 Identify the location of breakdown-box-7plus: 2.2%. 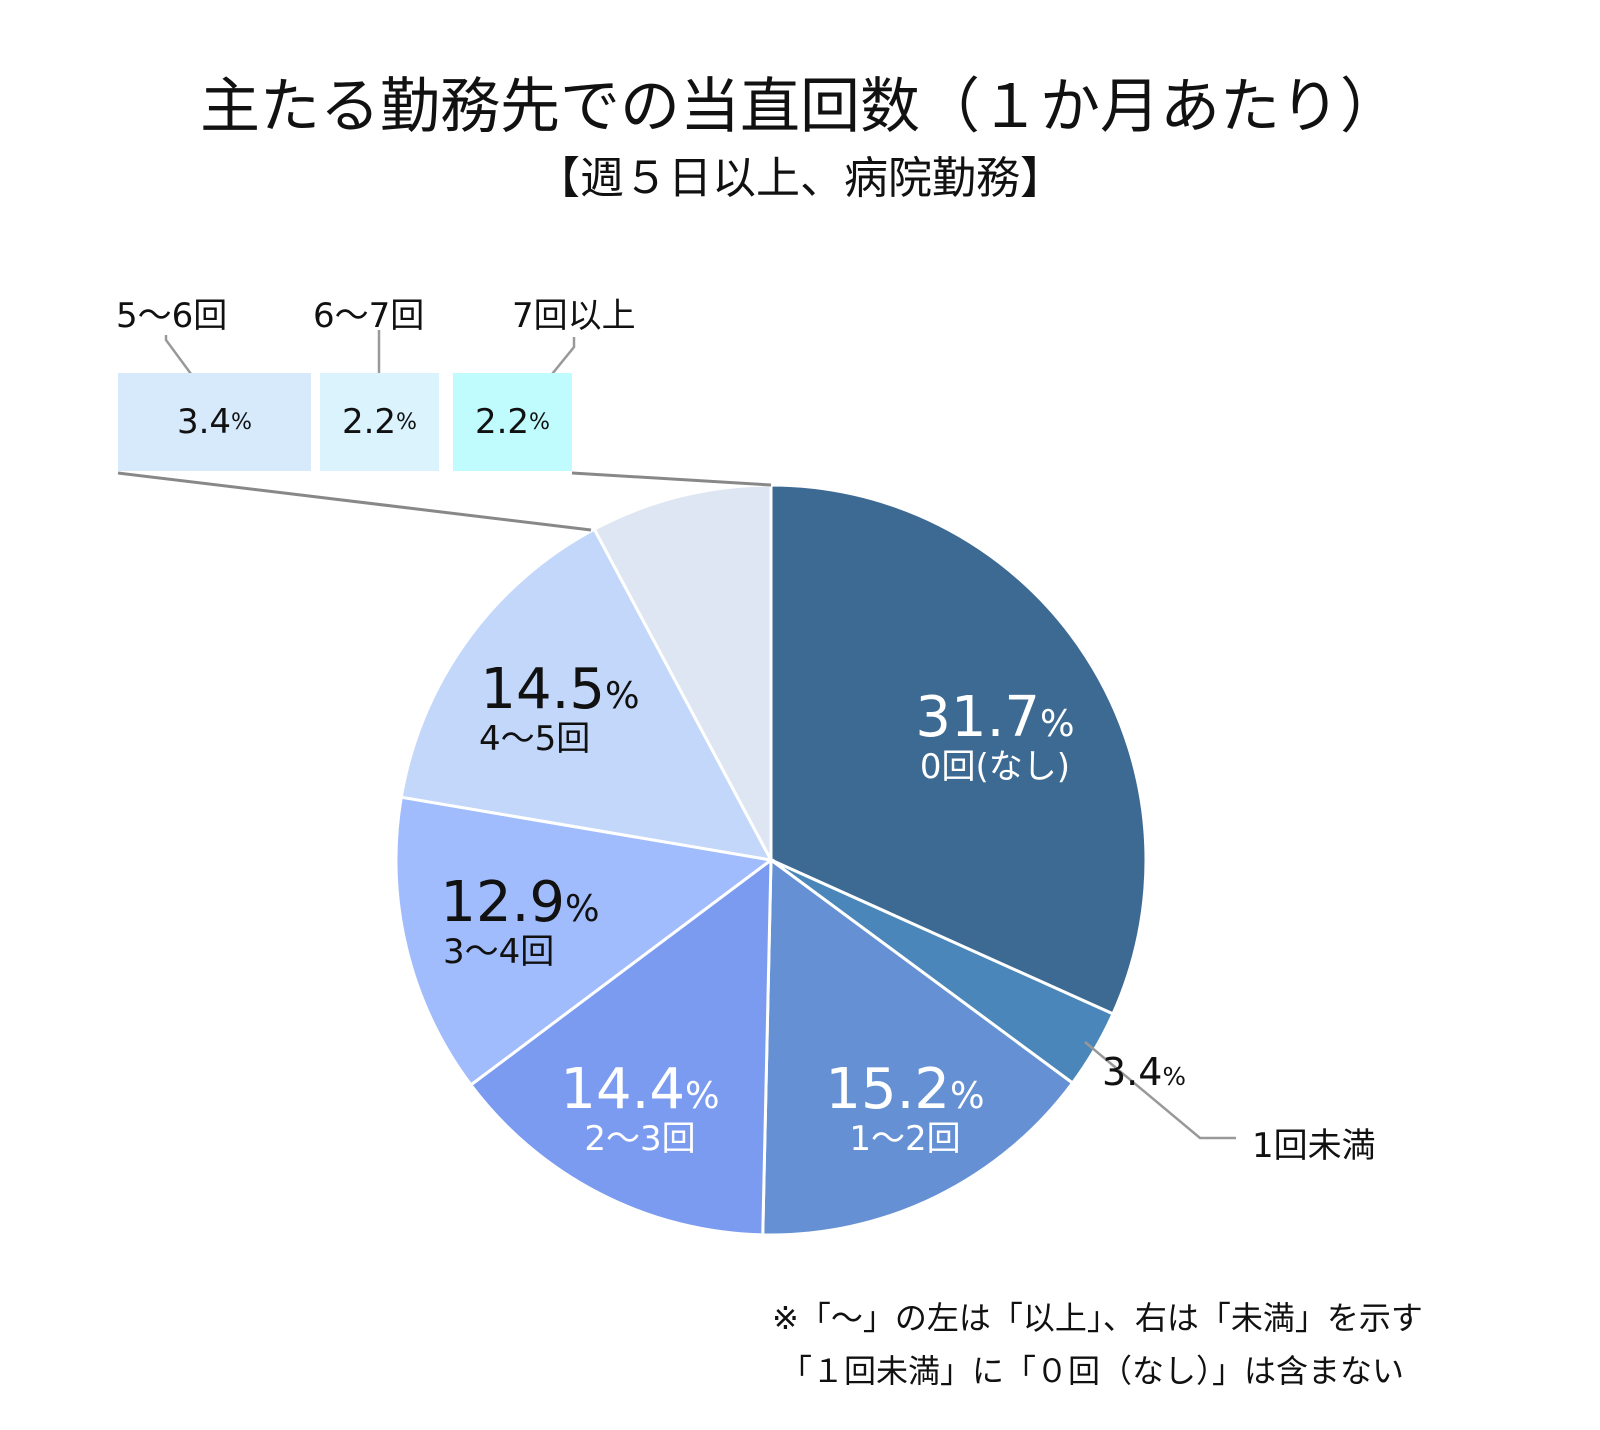
(512, 422).